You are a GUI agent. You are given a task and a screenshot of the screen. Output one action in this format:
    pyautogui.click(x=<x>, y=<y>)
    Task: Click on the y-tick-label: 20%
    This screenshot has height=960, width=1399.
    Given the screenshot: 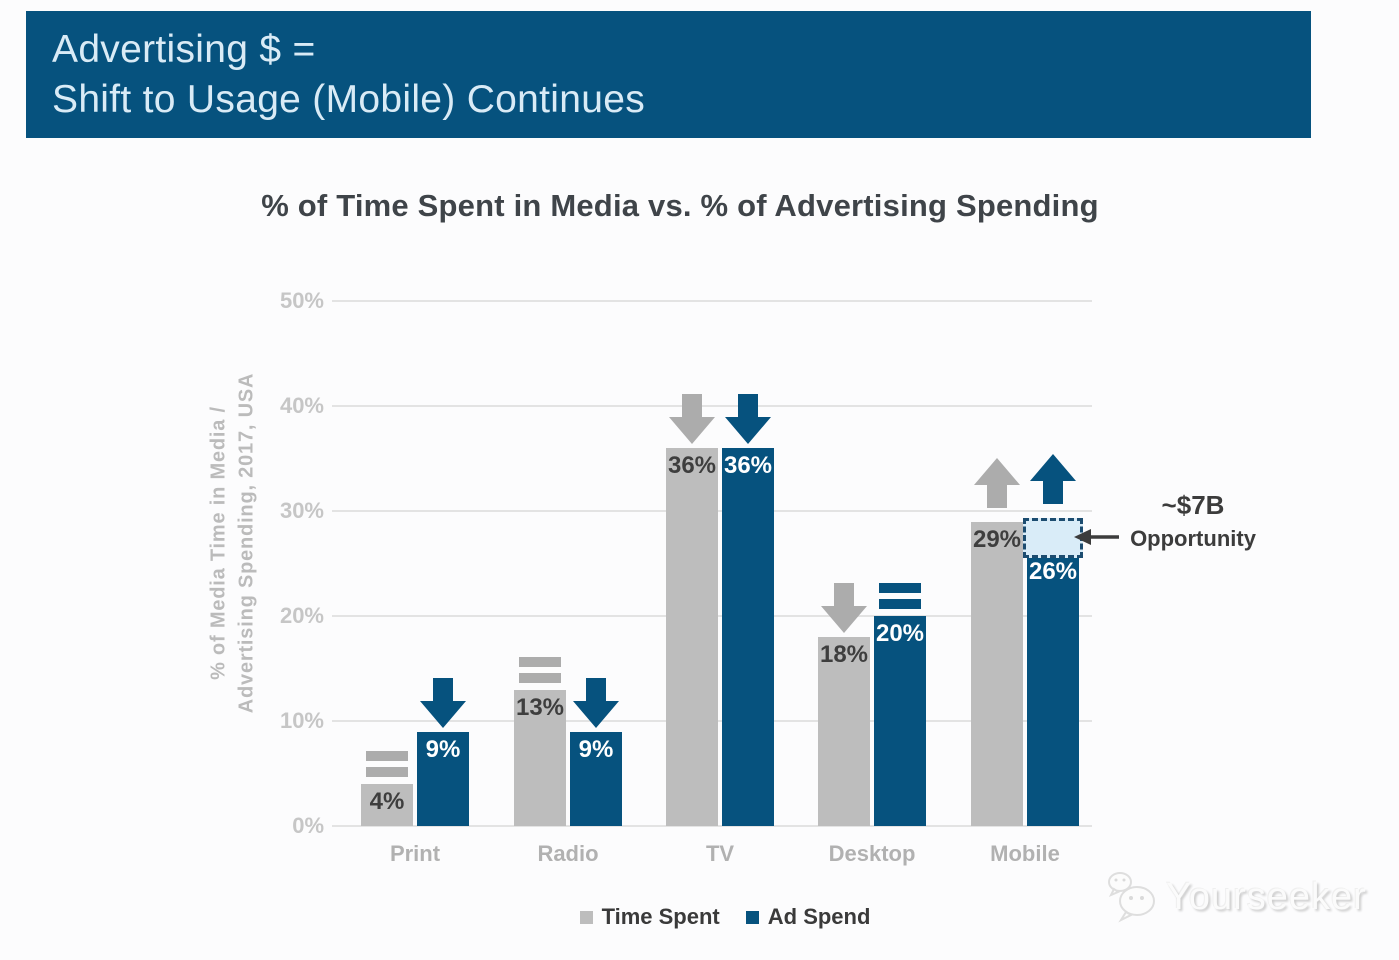 What is the action you would take?
    pyautogui.click(x=301, y=615)
    